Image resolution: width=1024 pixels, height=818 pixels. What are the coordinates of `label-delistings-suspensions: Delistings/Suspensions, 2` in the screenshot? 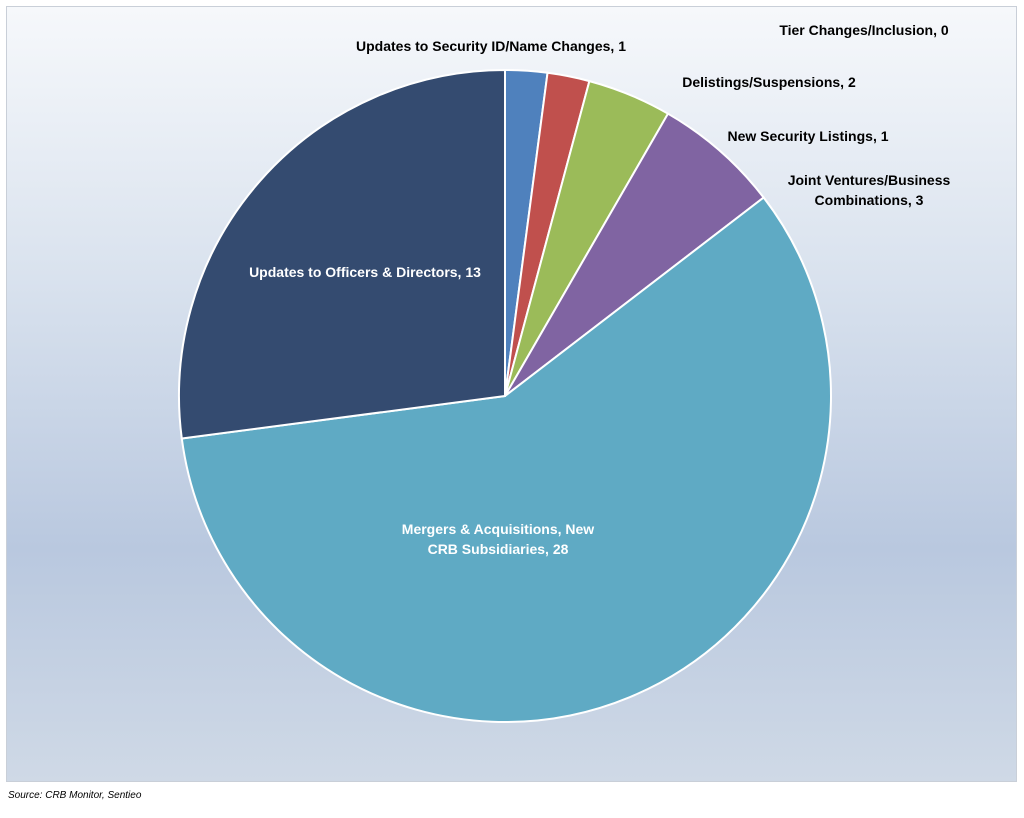 It's located at (769, 82).